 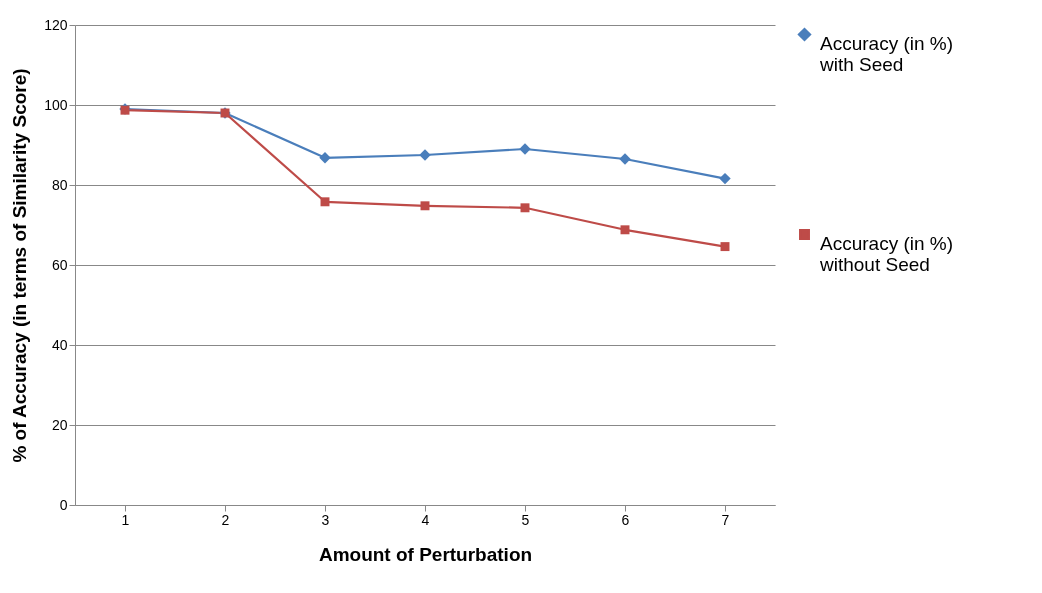 What do you see at coordinates (425, 554) in the screenshot?
I see `x-axis-title: Amount of Perturbation` at bounding box center [425, 554].